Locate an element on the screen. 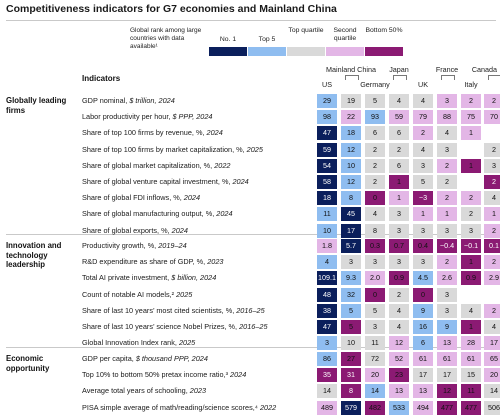  country-label: Canada is located at coordinates (484, 69).